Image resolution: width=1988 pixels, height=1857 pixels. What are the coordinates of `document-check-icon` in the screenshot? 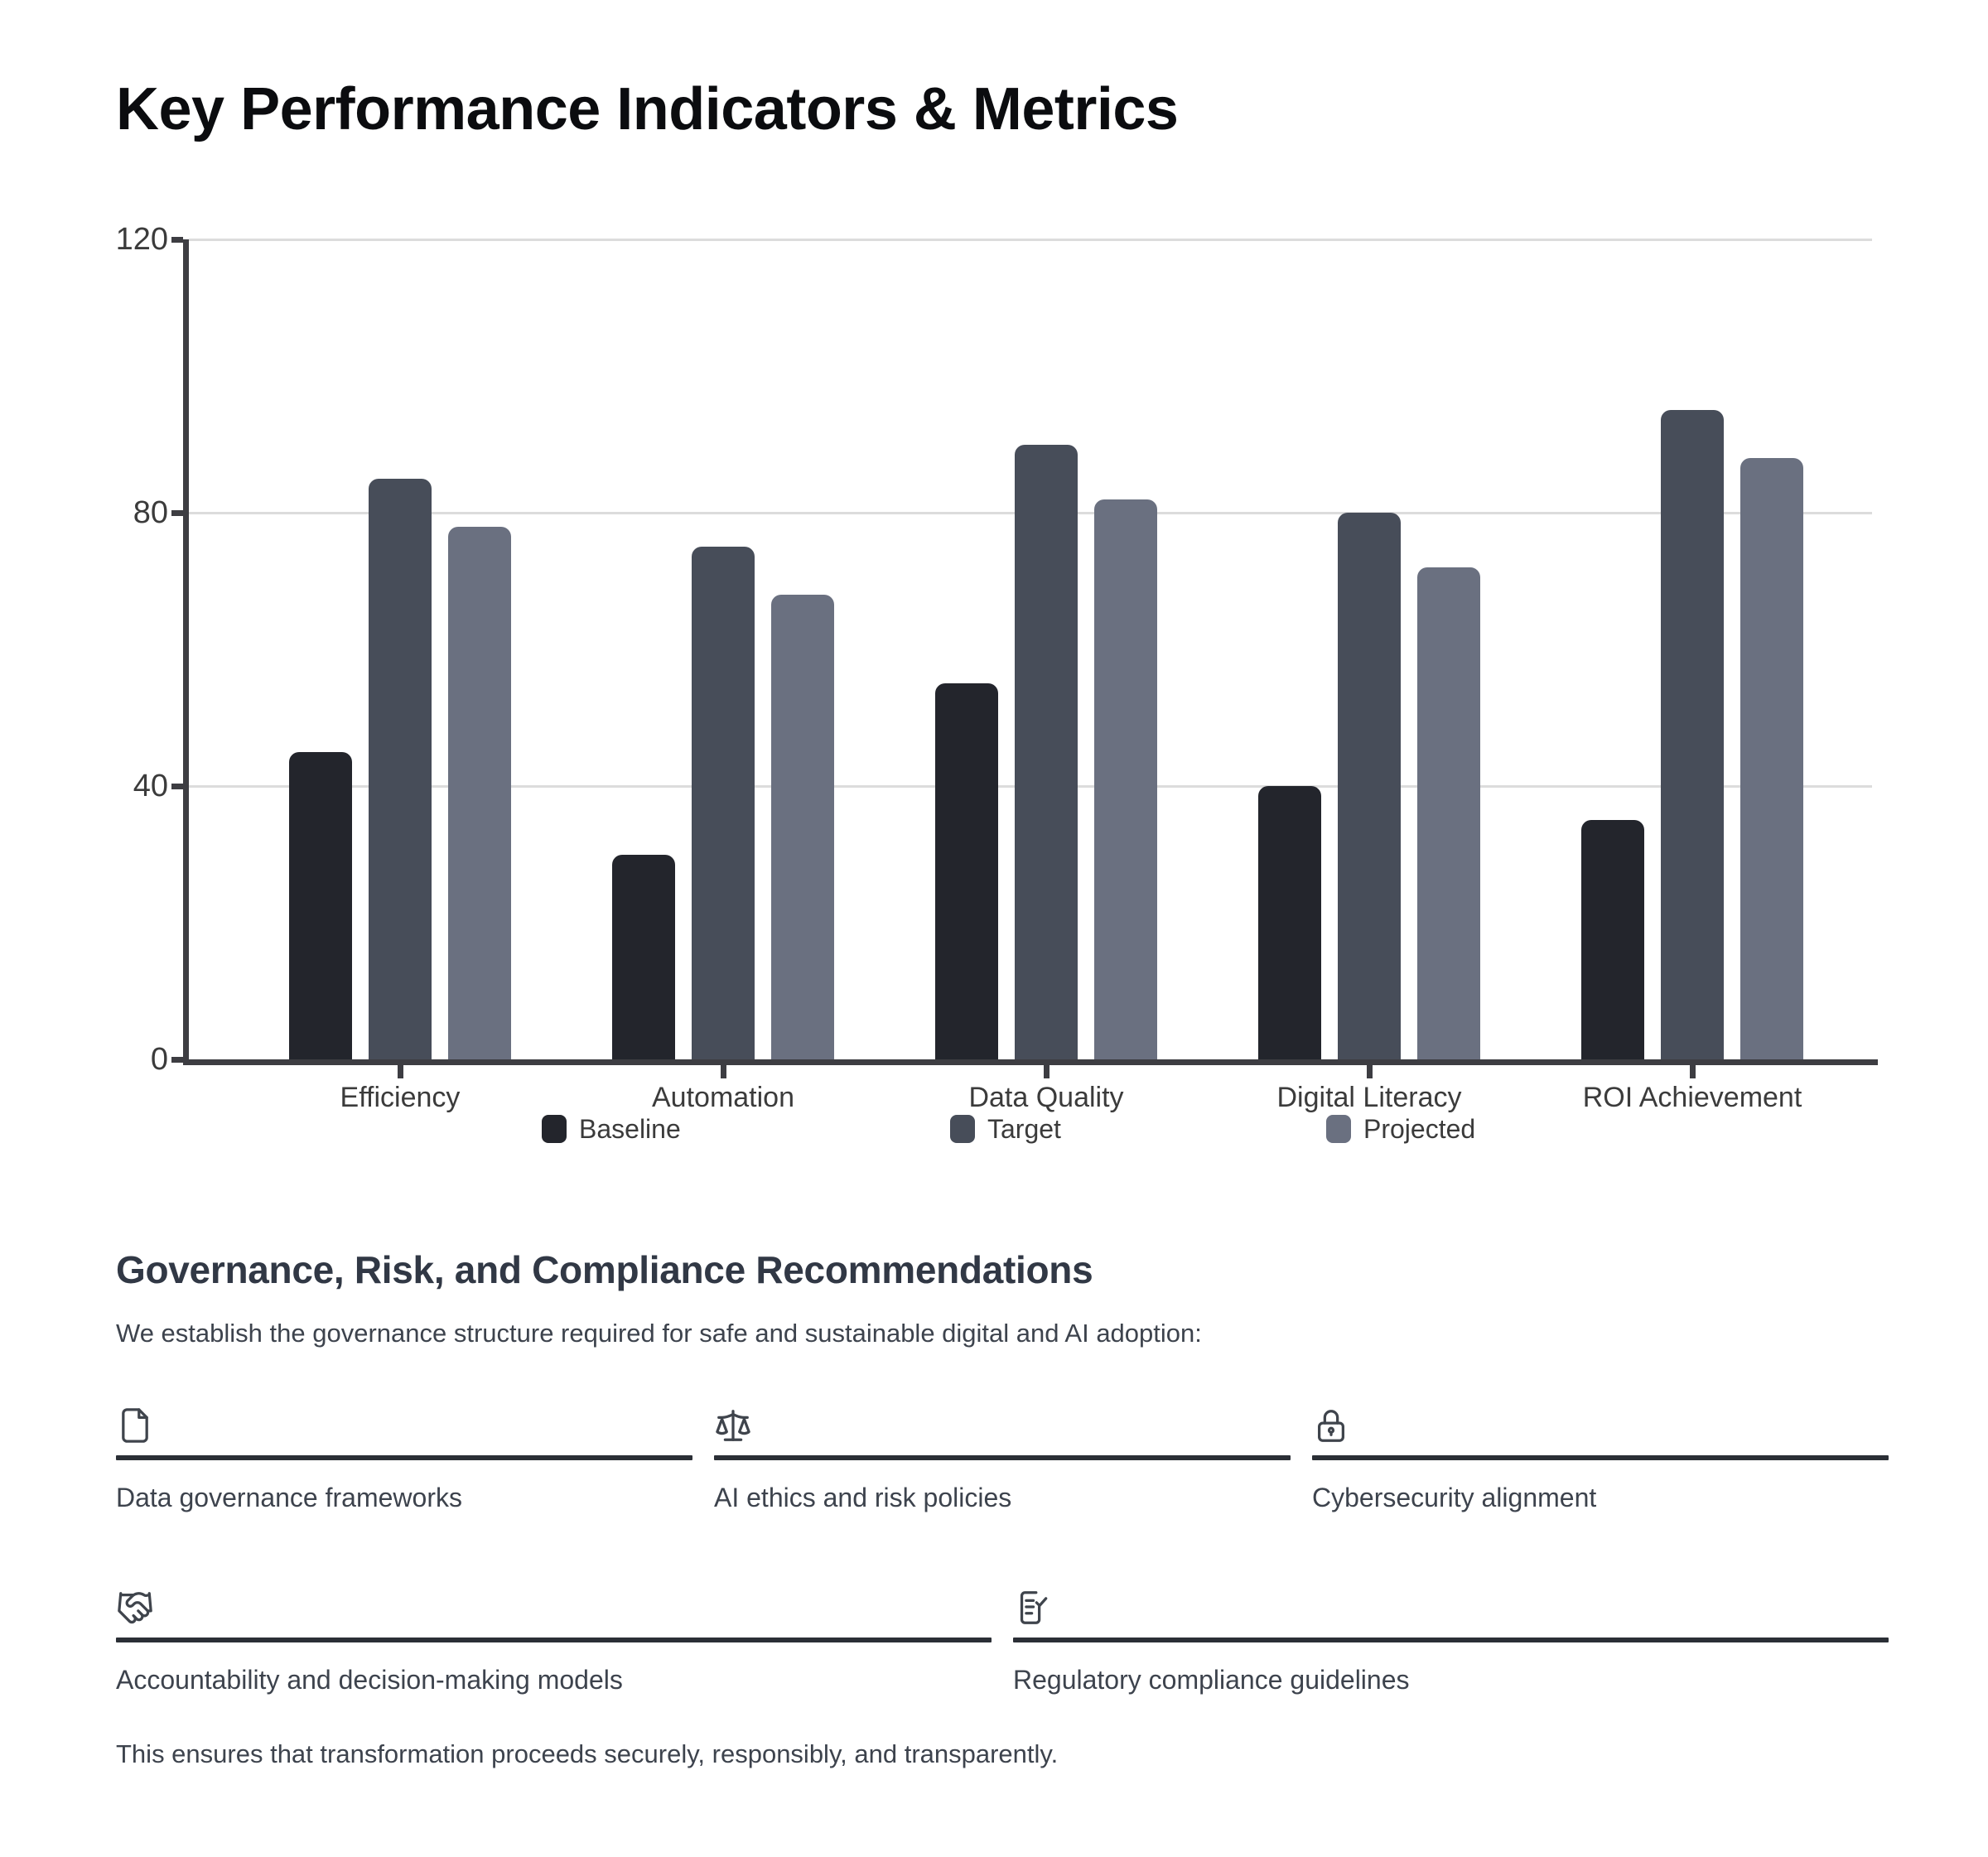 It's located at (1032, 1608).